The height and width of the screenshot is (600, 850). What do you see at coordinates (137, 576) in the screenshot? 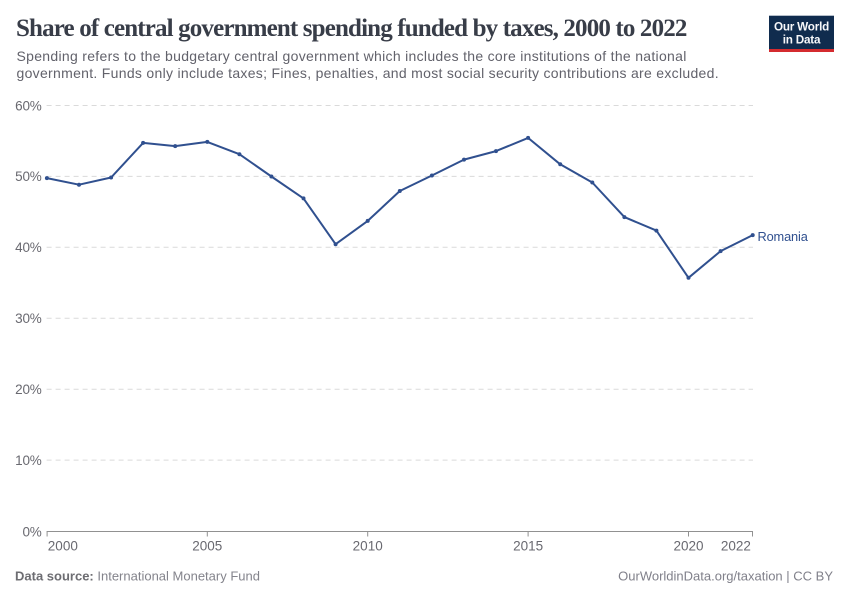
I see `svg-text:Data source: International Mon: Data source: International Monetary Fund` at bounding box center [137, 576].